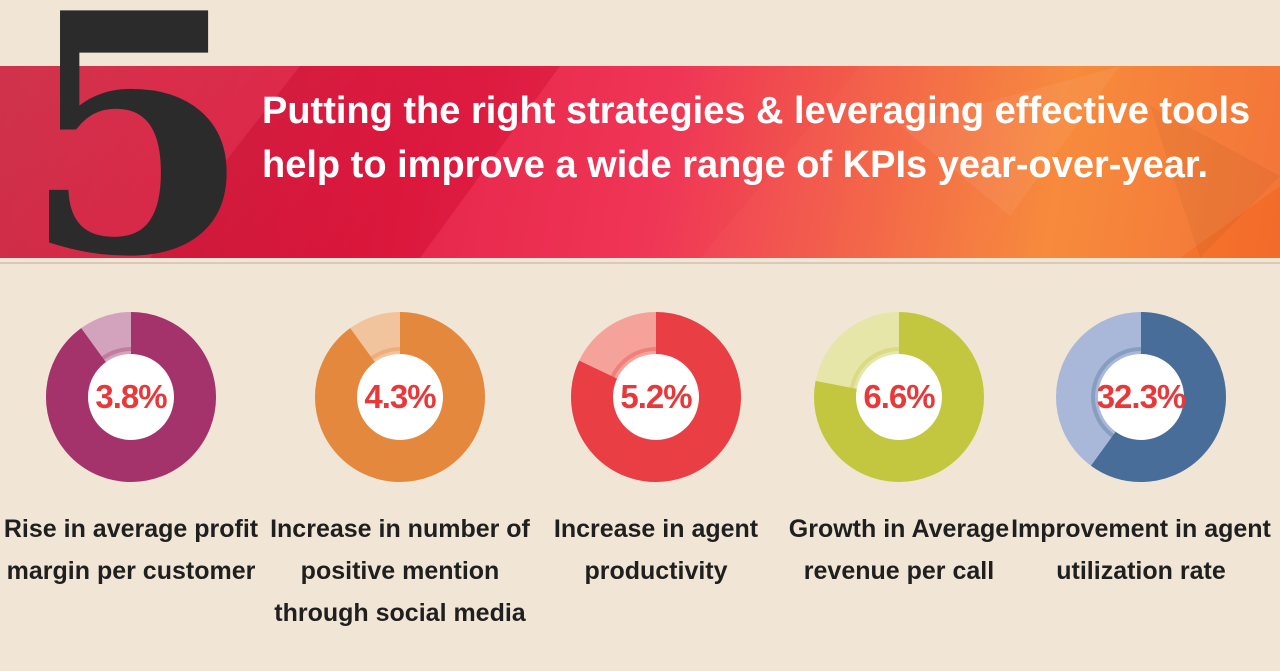 Image resolution: width=1280 pixels, height=671 pixels. I want to click on donut-chart: 4.3%, so click(400, 397).